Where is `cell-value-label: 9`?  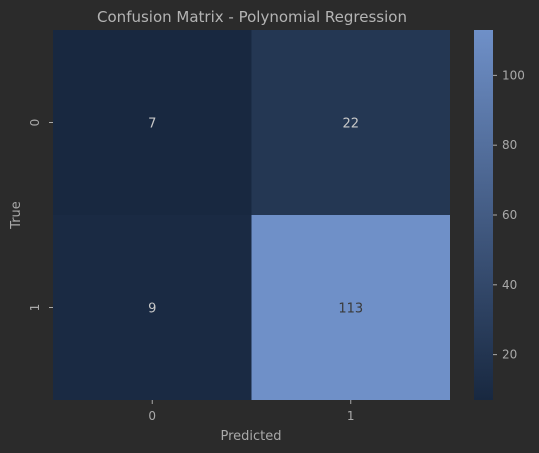 cell-value-label: 9 is located at coordinates (152, 309).